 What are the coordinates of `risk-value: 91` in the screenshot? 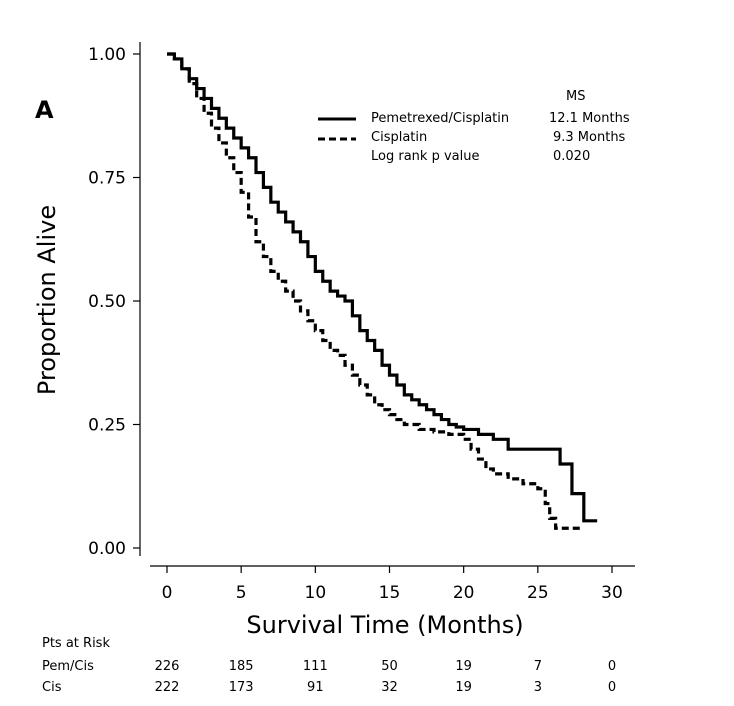 It's located at (315, 687).